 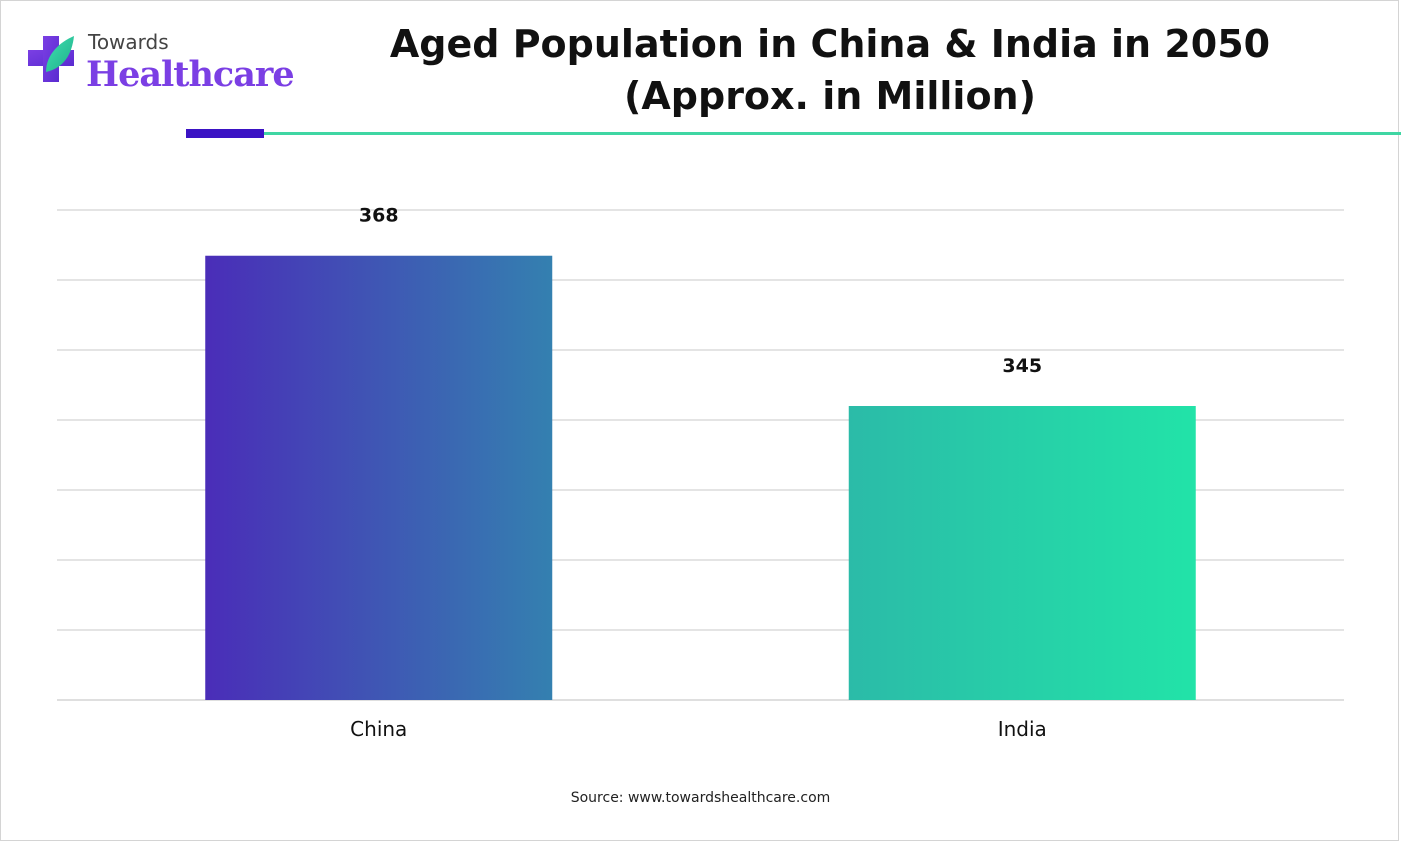 I want to click on brand-logo: Towards Healthcare, so click(x=160, y=63).